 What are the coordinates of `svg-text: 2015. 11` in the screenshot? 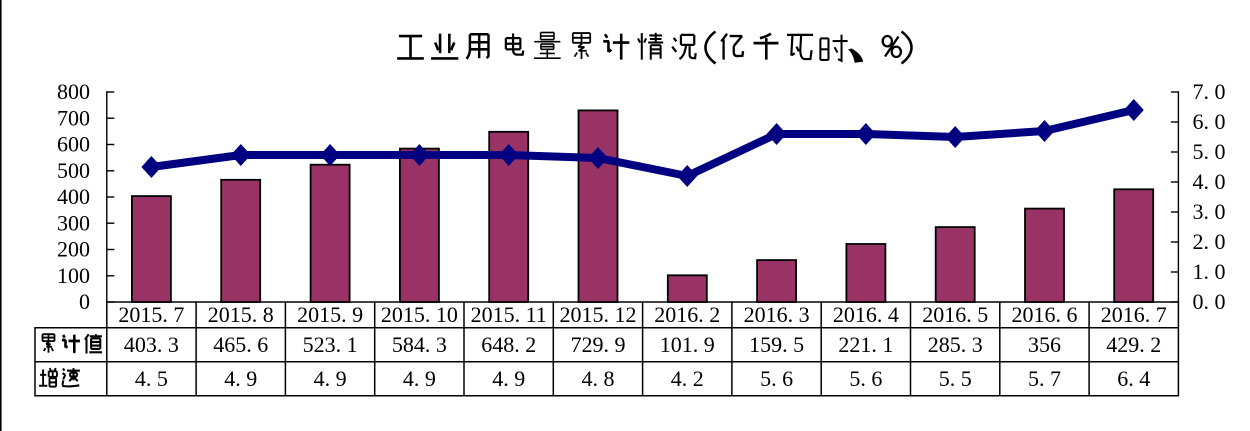 It's located at (509, 314).